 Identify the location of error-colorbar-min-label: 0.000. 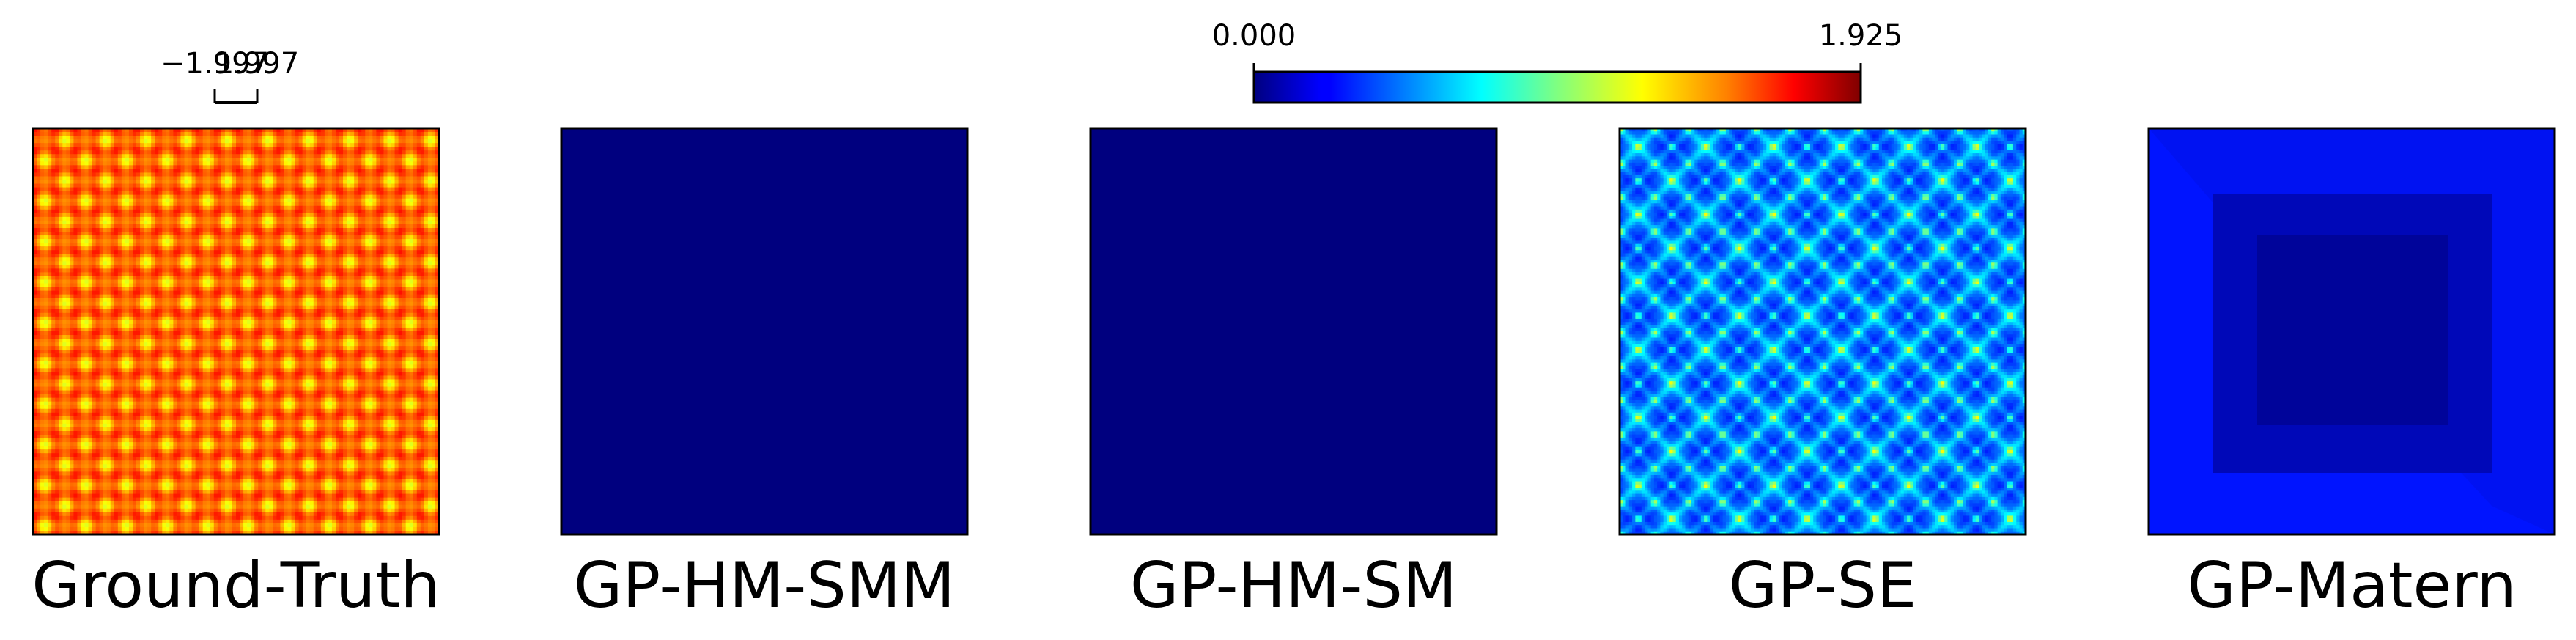
(1254, 36).